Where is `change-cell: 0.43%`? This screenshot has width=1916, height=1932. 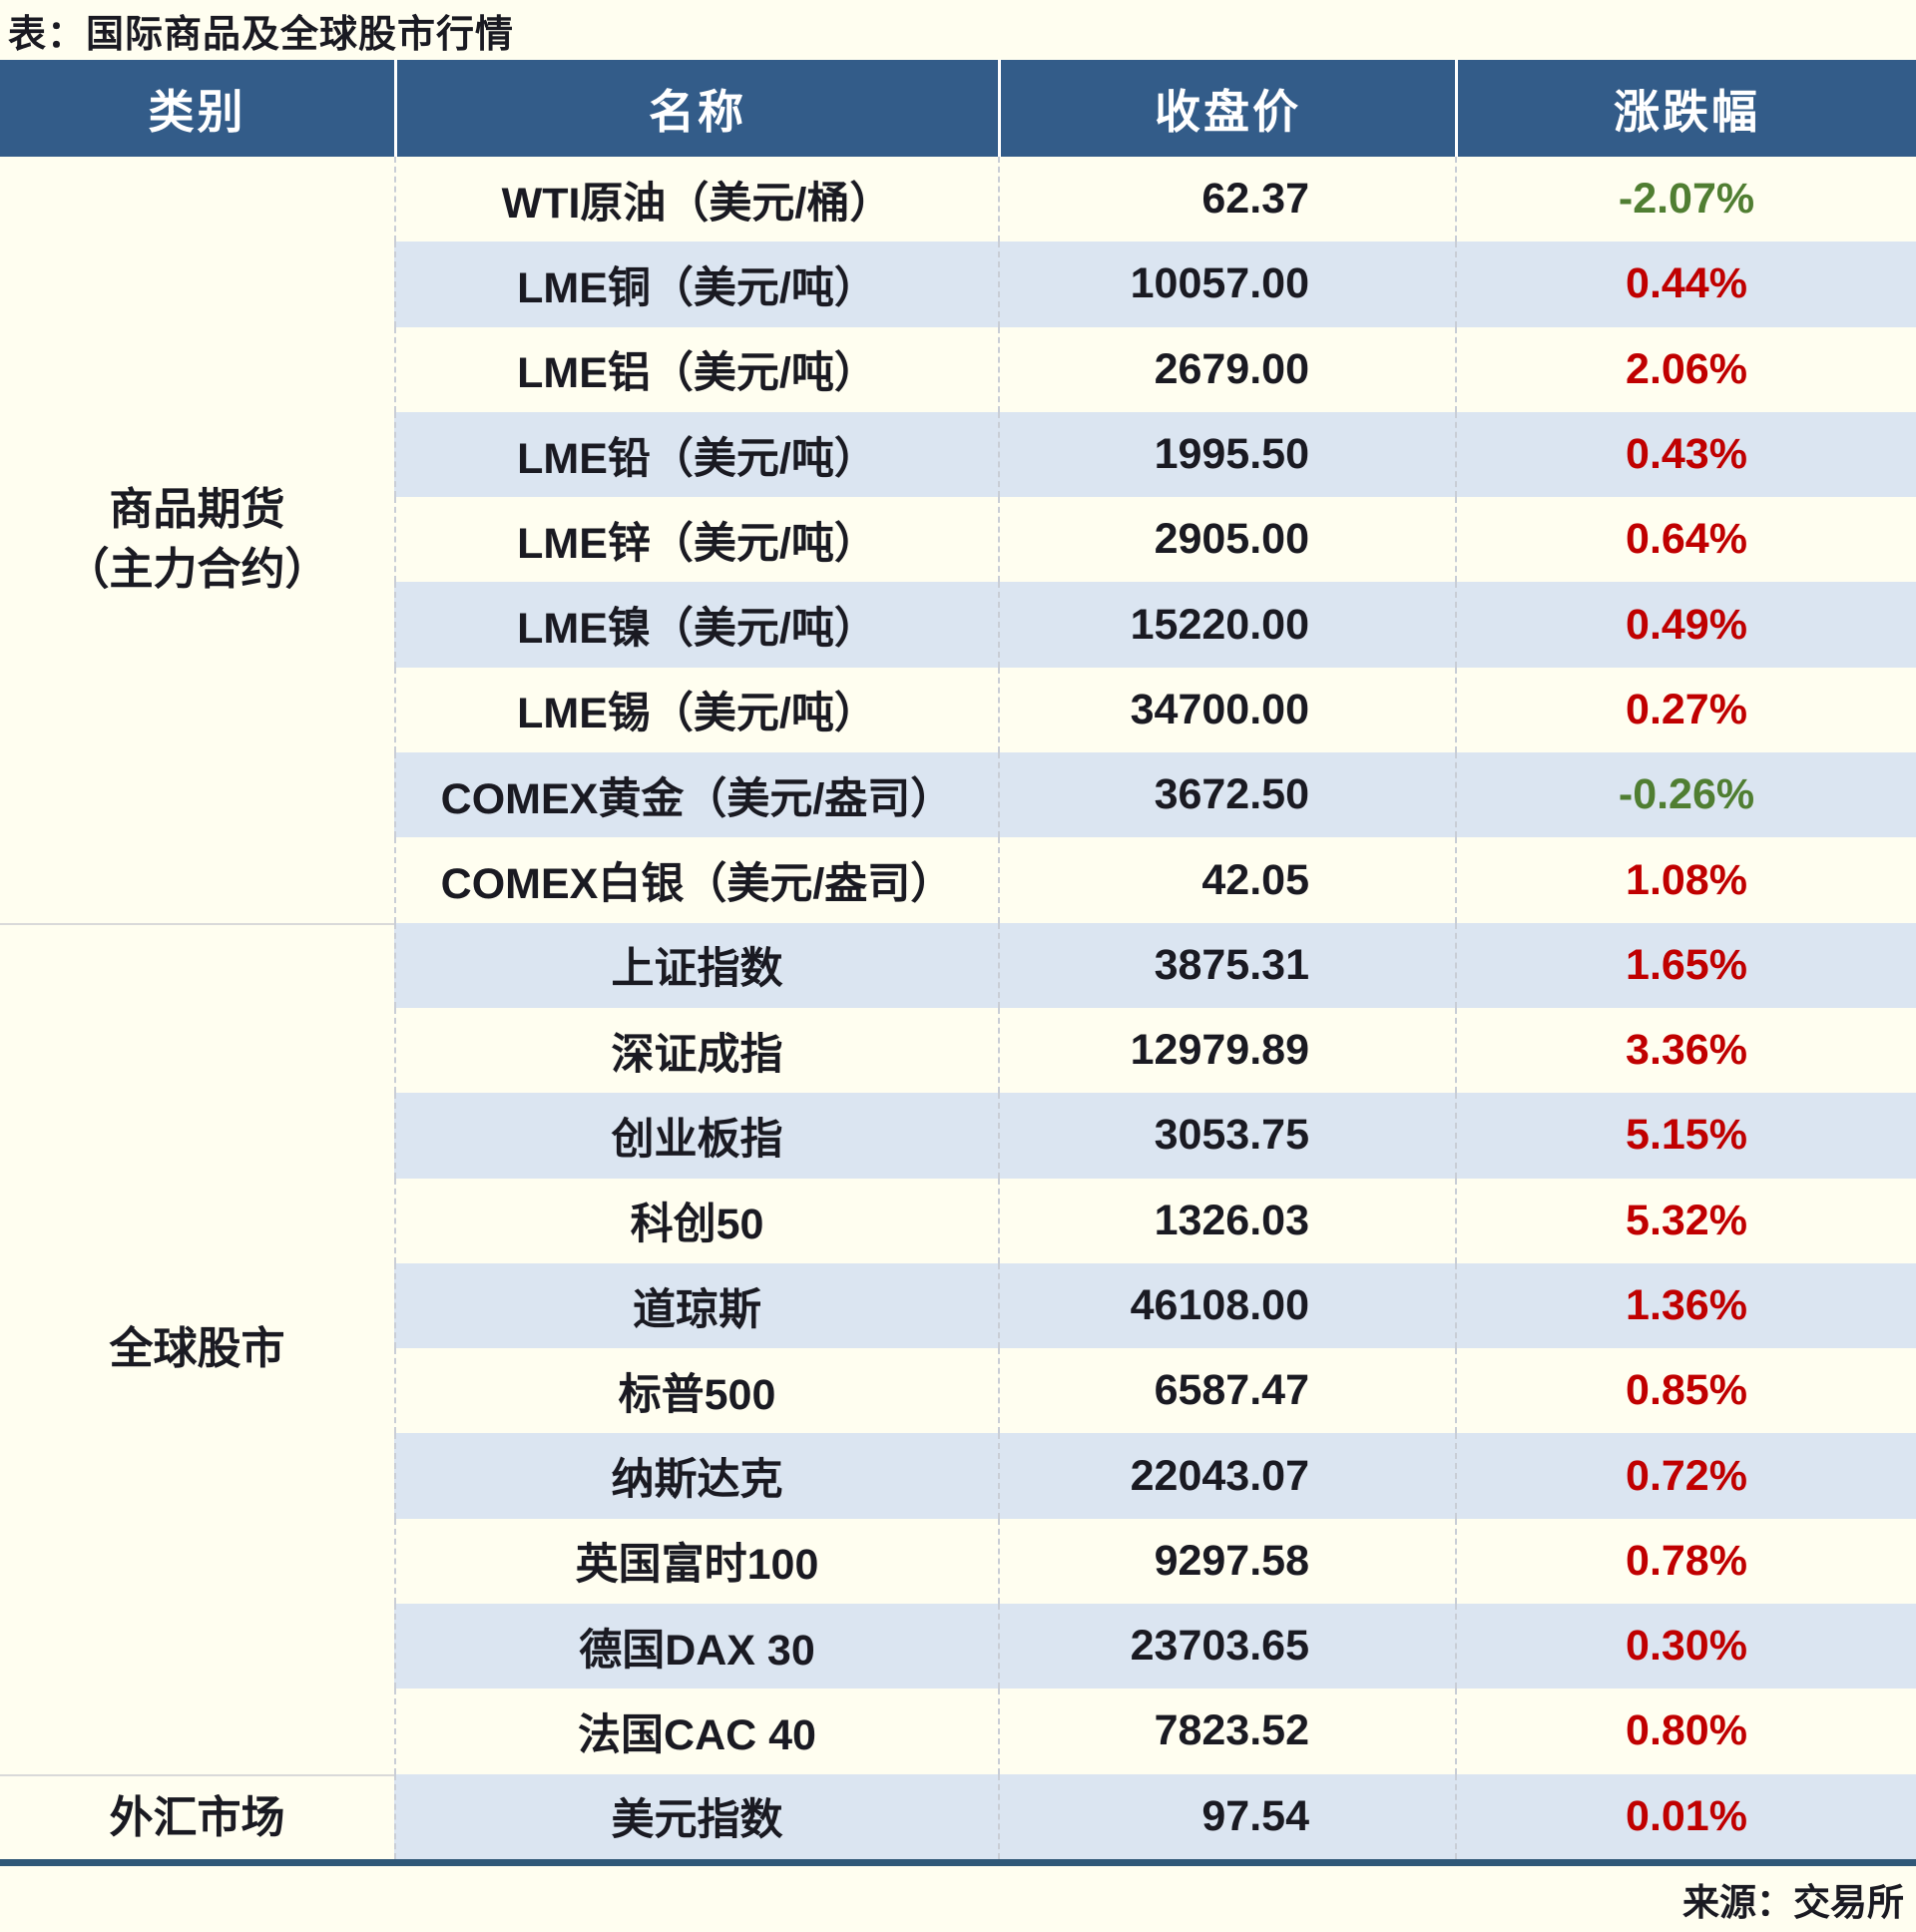 change-cell: 0.43% is located at coordinates (1685, 454).